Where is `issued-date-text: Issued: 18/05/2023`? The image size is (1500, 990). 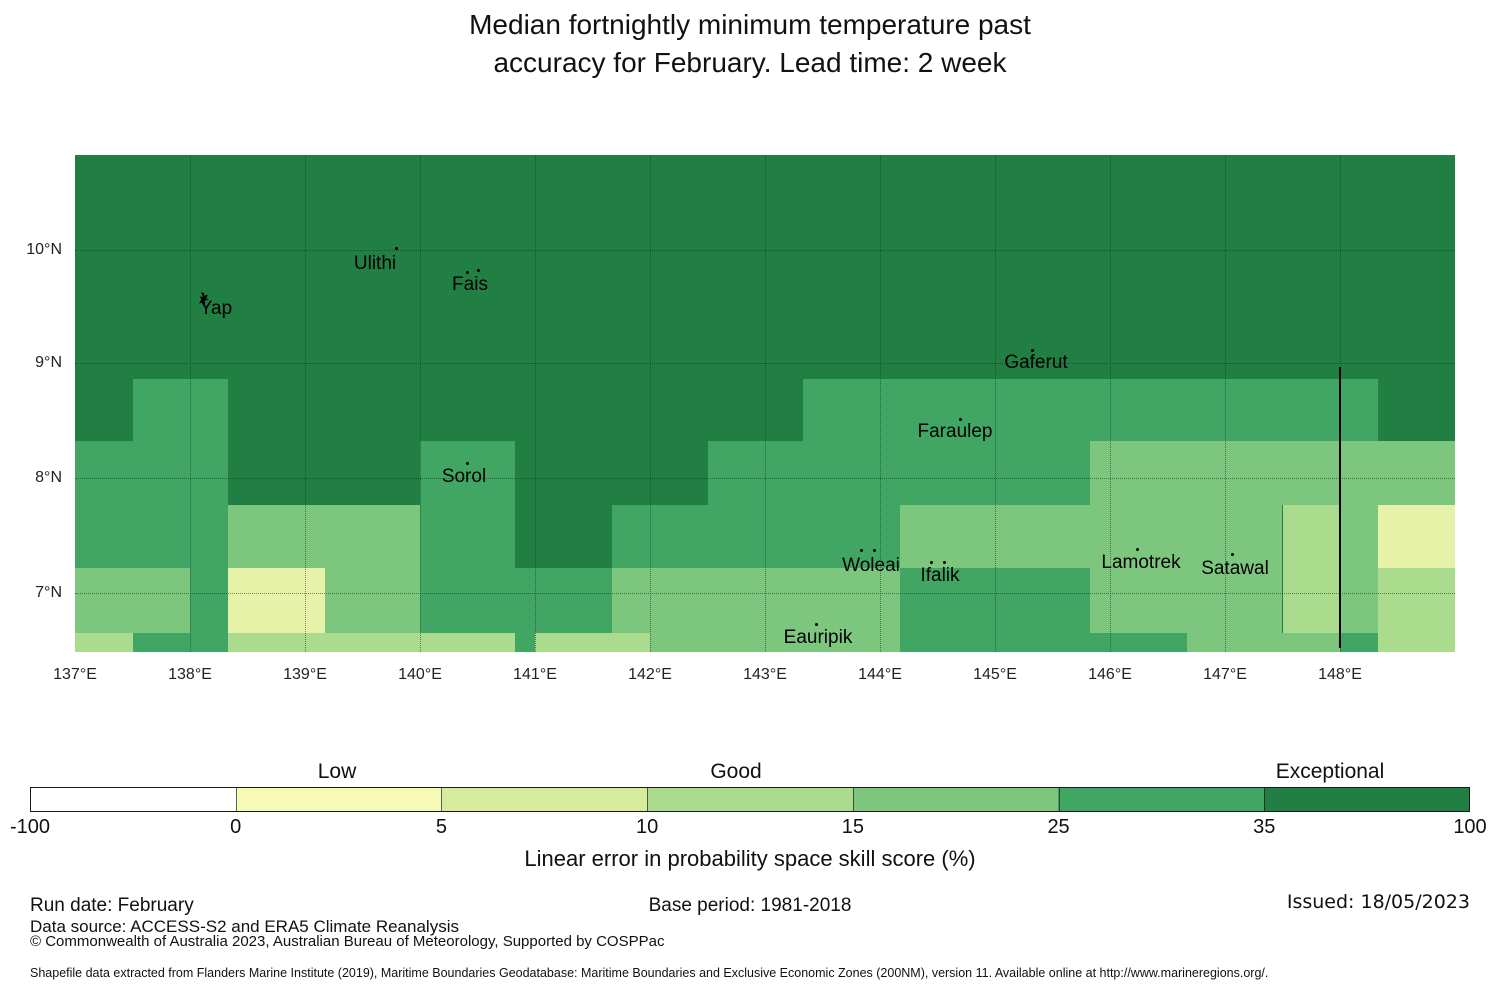 issued-date-text: Issued: 18/05/2023 is located at coordinates (1378, 902).